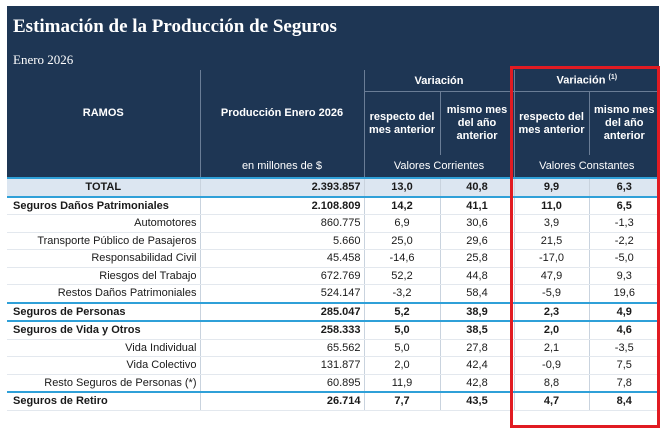  Describe the element at coordinates (477, 293) in the screenshot. I see `variacion-anio-cell: 58,4` at that location.